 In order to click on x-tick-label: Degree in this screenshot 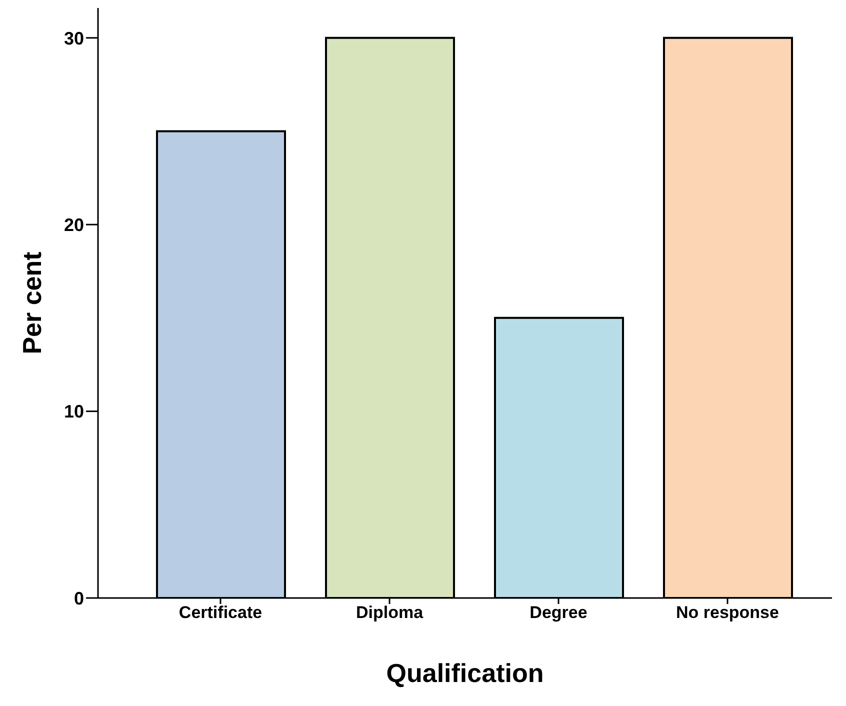, I will do `click(559, 612)`.